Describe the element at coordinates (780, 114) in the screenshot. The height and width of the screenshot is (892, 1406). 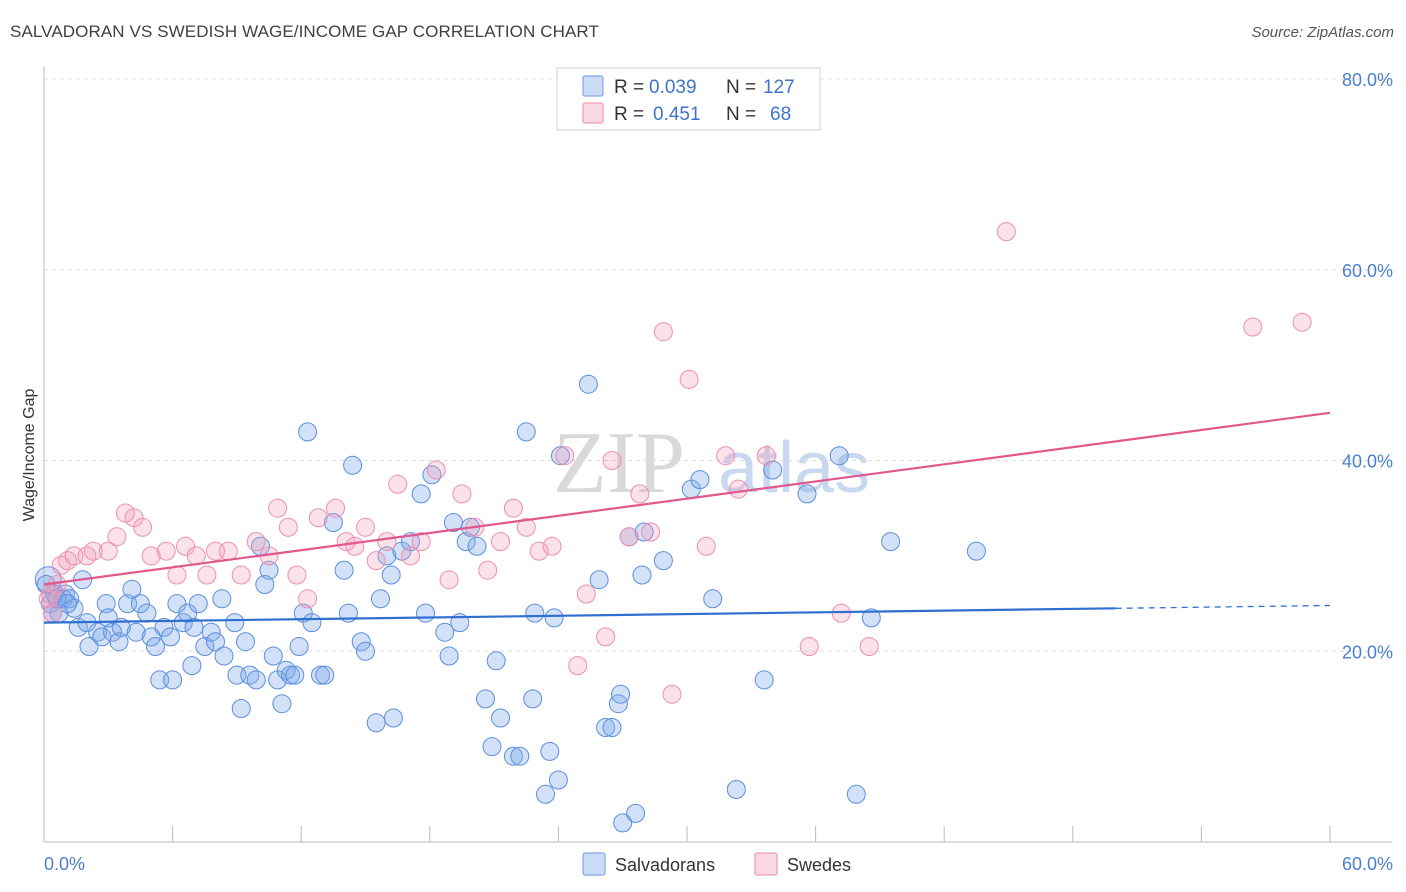
I see `legend-n-value: 68` at that location.